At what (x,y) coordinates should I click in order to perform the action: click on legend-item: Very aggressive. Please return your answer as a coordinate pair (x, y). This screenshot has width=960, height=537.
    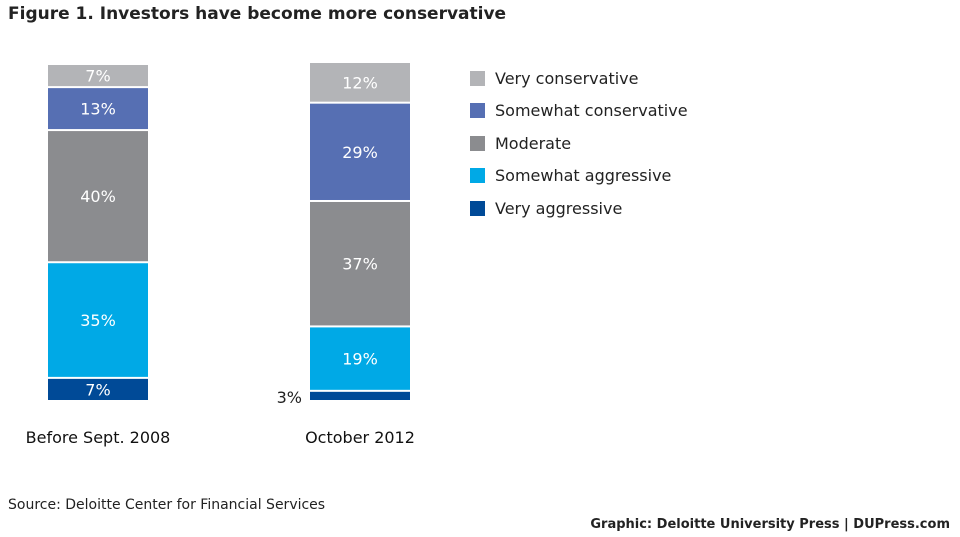
    Looking at the image, I should click on (579, 208).